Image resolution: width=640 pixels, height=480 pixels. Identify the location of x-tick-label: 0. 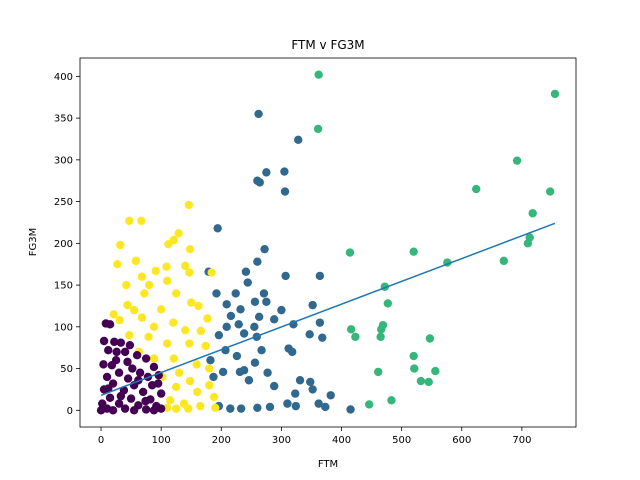
(101, 440).